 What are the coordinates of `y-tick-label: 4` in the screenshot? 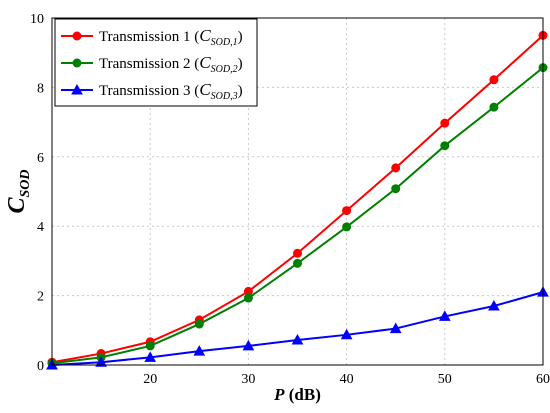 It's located at (40, 227).